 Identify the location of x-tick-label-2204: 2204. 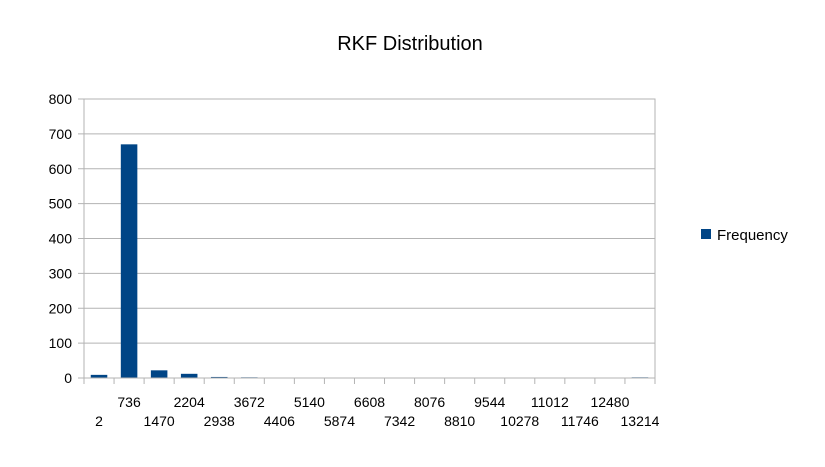
(189, 402).